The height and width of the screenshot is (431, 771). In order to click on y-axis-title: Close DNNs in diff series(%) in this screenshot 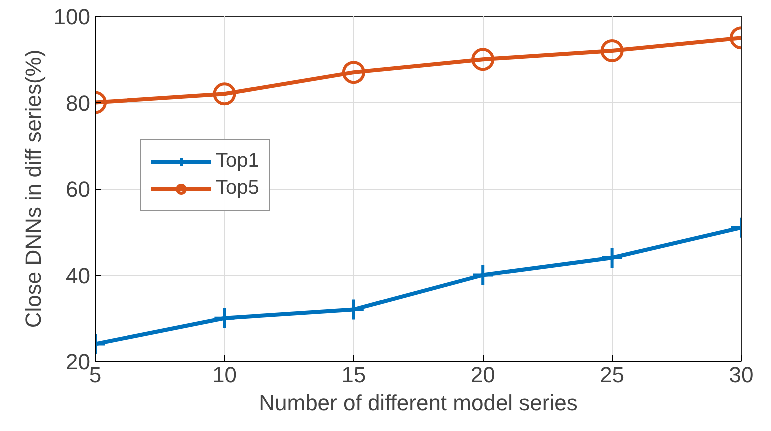, I will do `click(33, 189)`.